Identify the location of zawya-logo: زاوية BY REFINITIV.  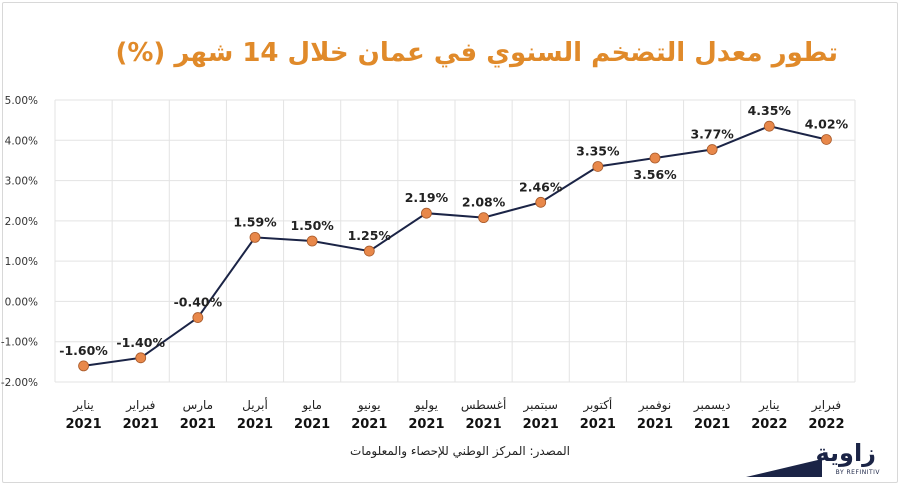
(819, 459).